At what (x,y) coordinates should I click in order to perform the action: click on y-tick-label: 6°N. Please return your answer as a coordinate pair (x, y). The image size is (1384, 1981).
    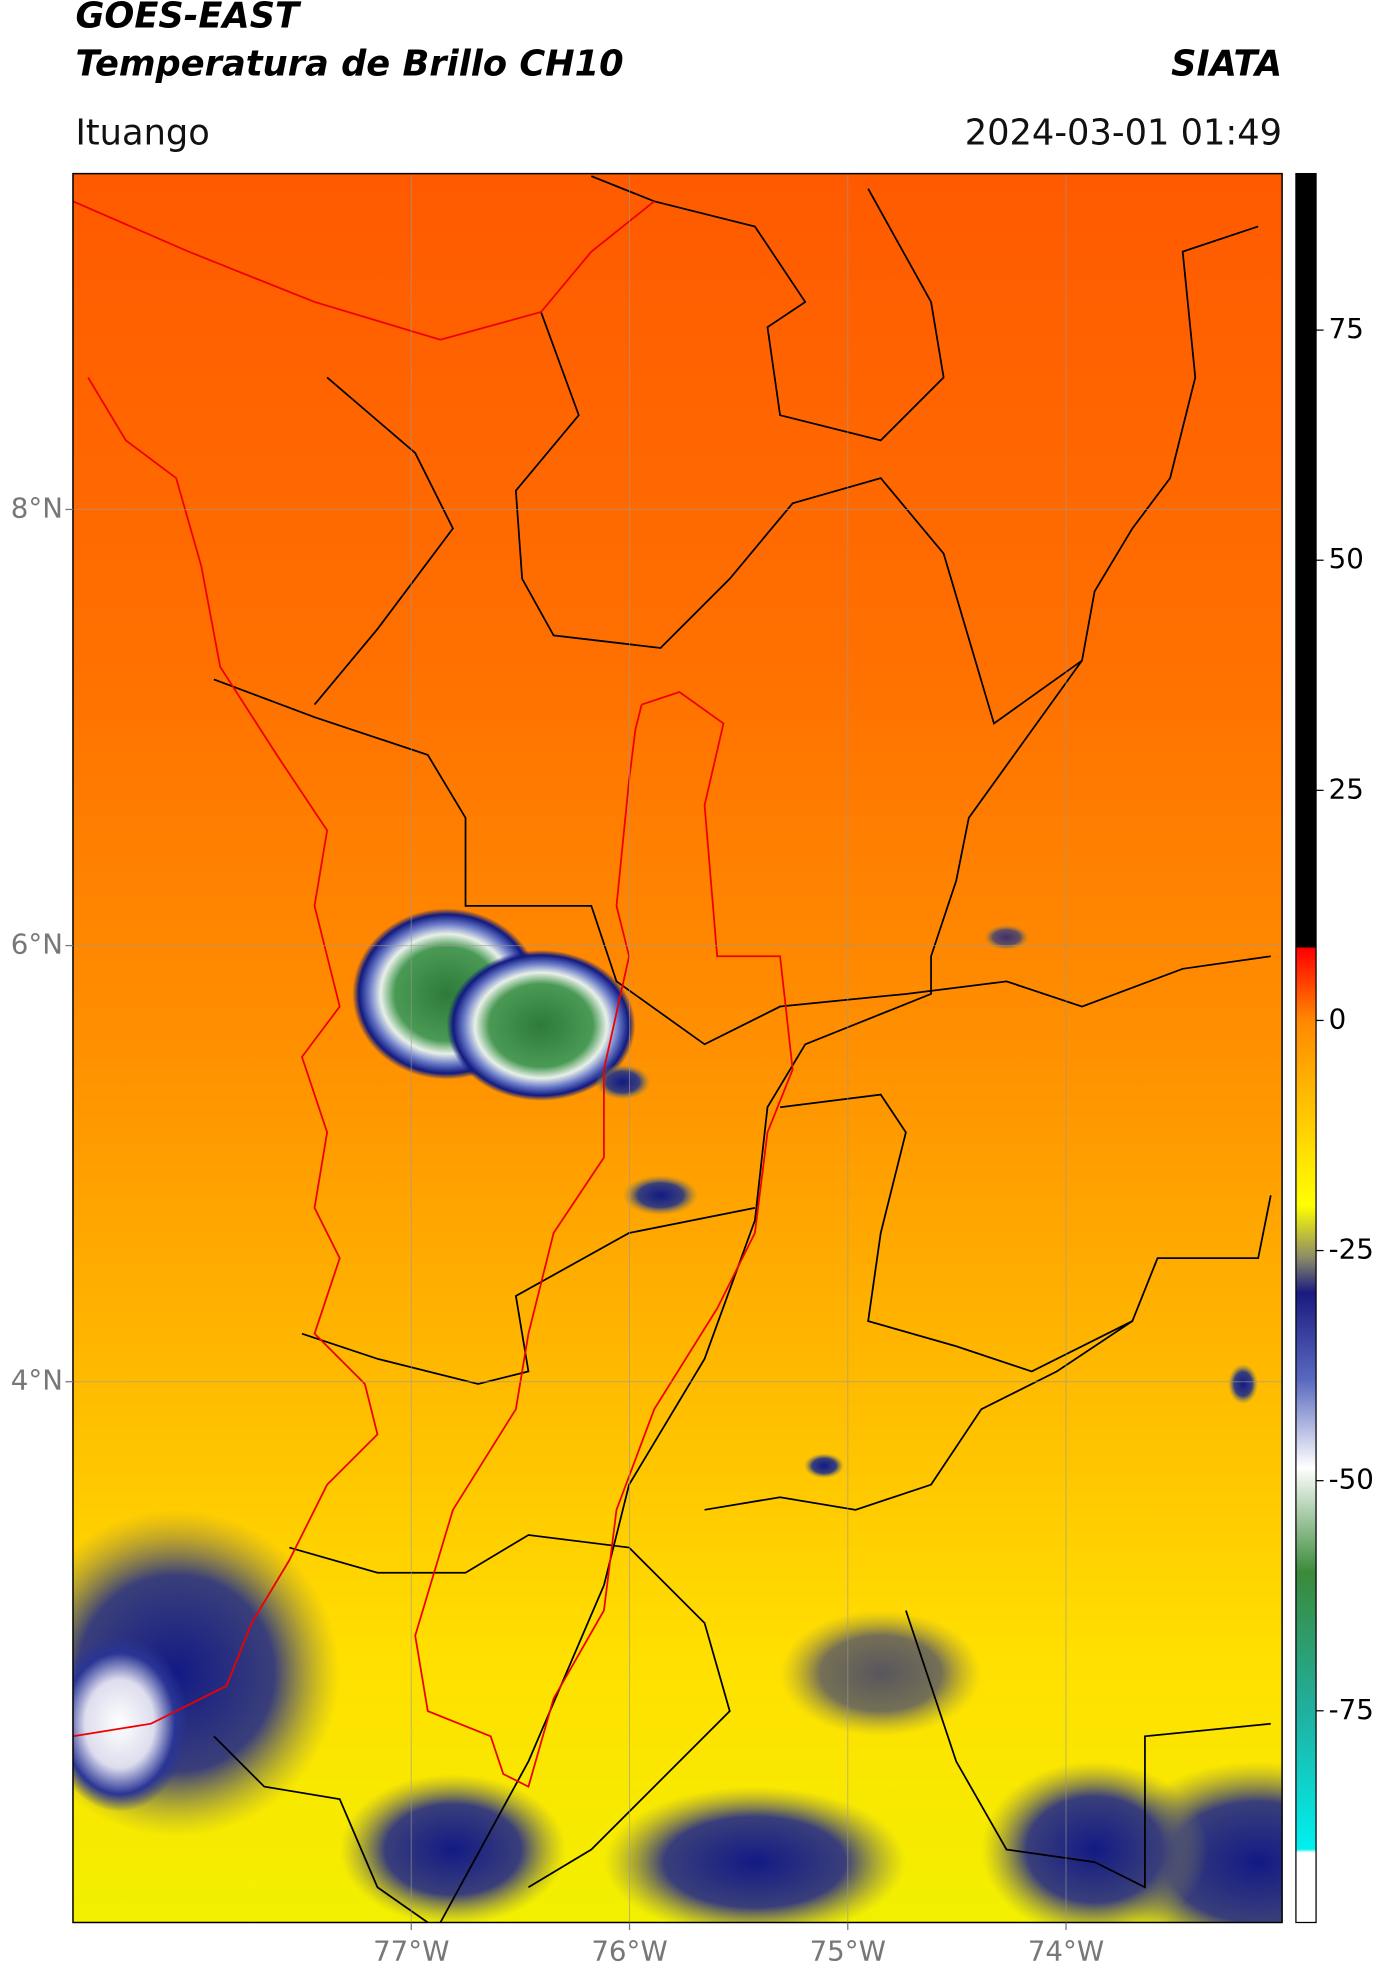
    Looking at the image, I should click on (37, 944).